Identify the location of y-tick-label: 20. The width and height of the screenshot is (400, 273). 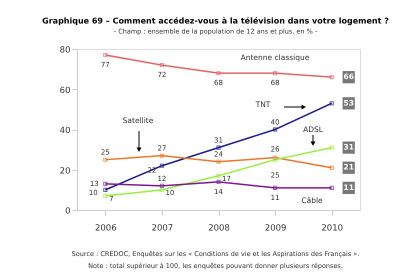
(65, 171).